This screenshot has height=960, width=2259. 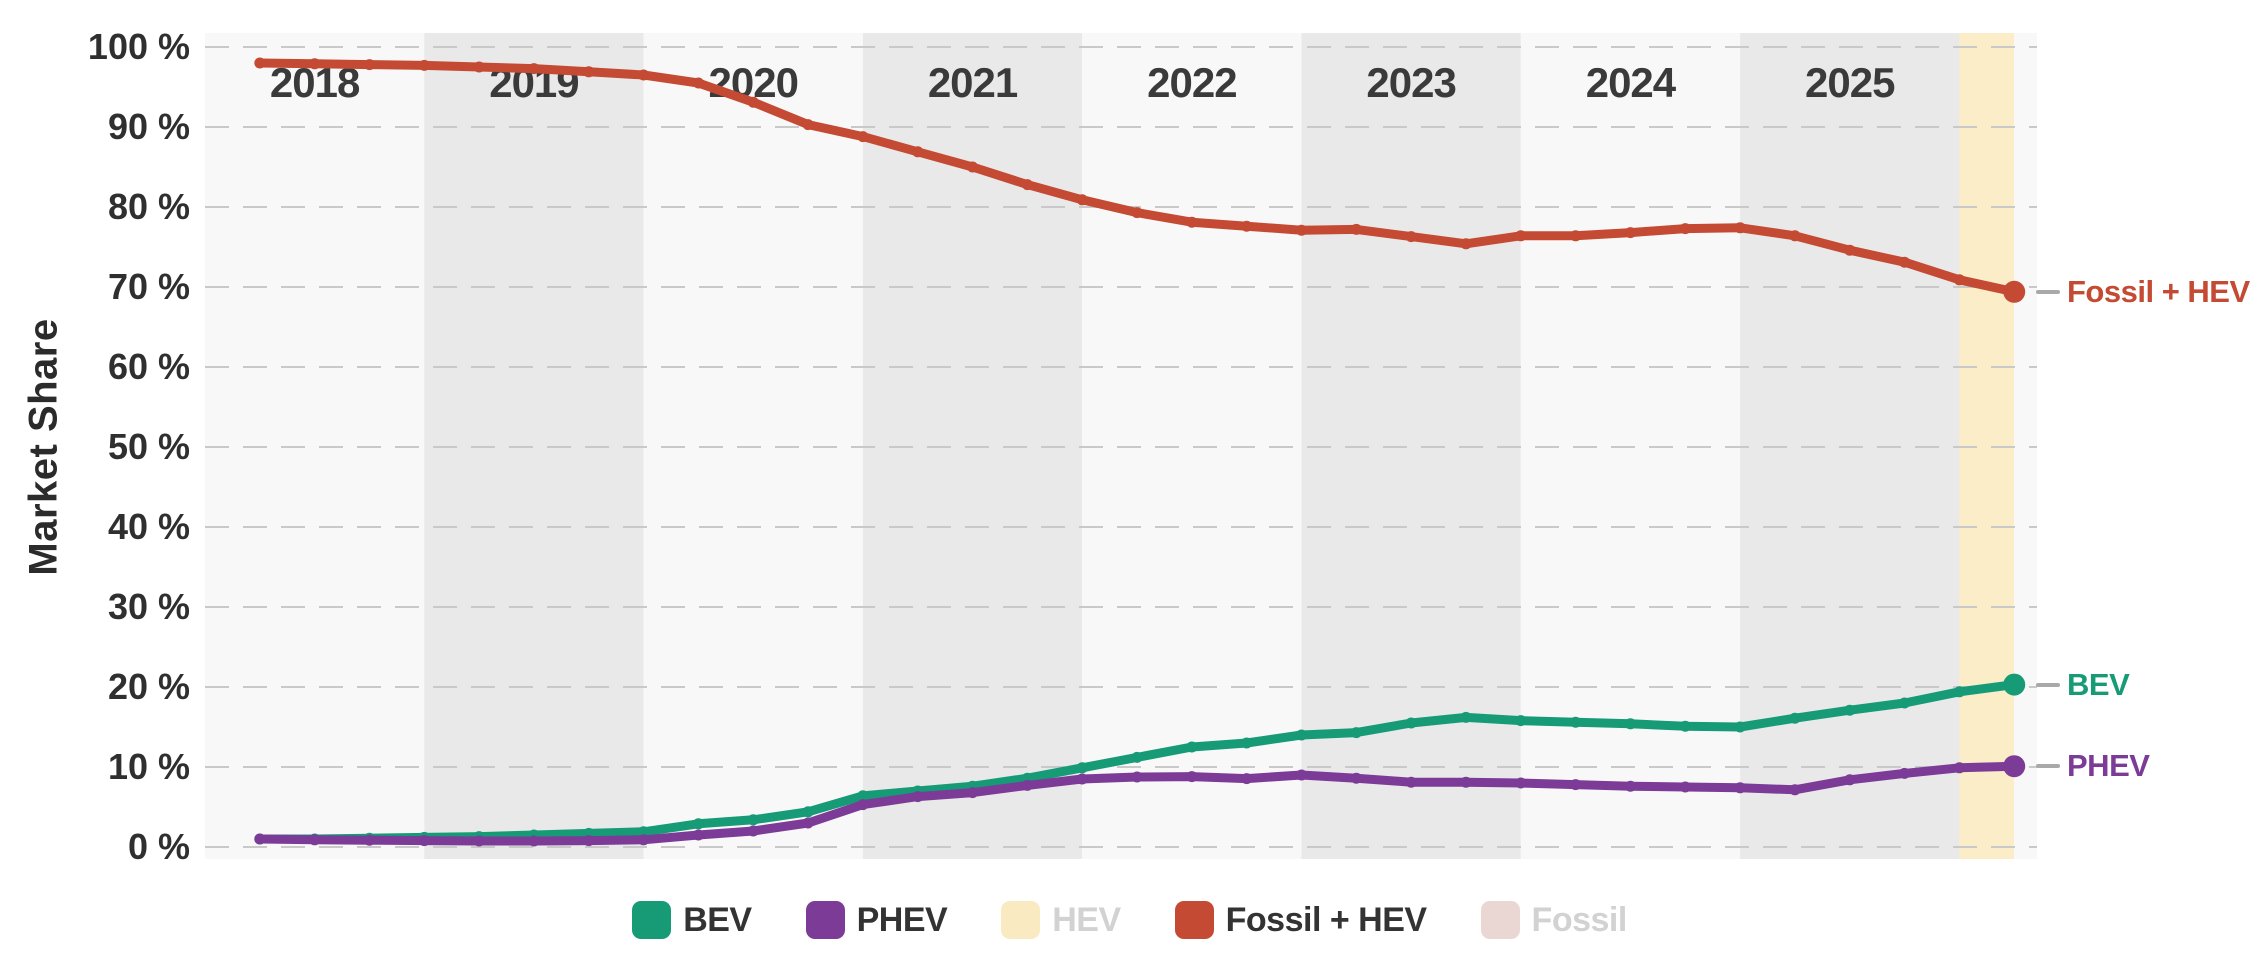 I want to click on year-label-2023: 2023, so click(x=1410, y=82).